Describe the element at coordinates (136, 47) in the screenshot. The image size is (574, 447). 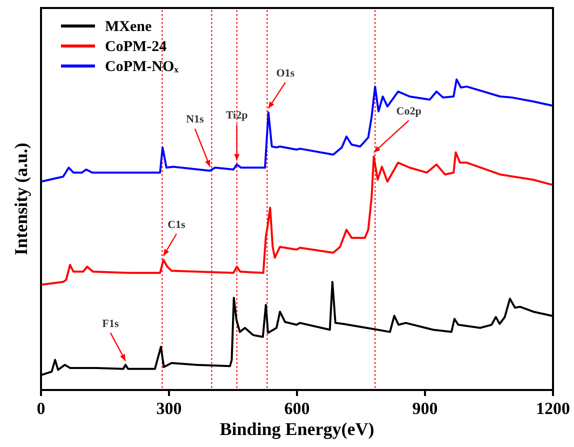
I see `legend-label: CoPM-24` at that location.